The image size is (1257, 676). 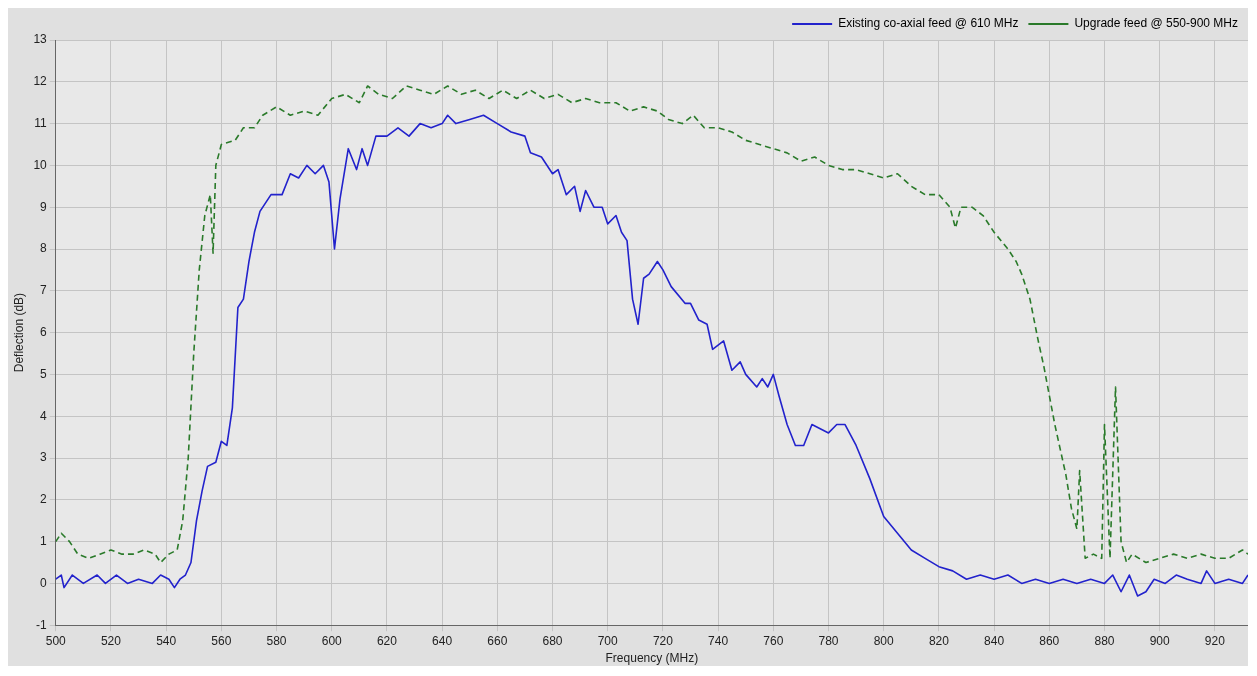 What do you see at coordinates (40, 39) in the screenshot?
I see `y-tick-label: 13` at bounding box center [40, 39].